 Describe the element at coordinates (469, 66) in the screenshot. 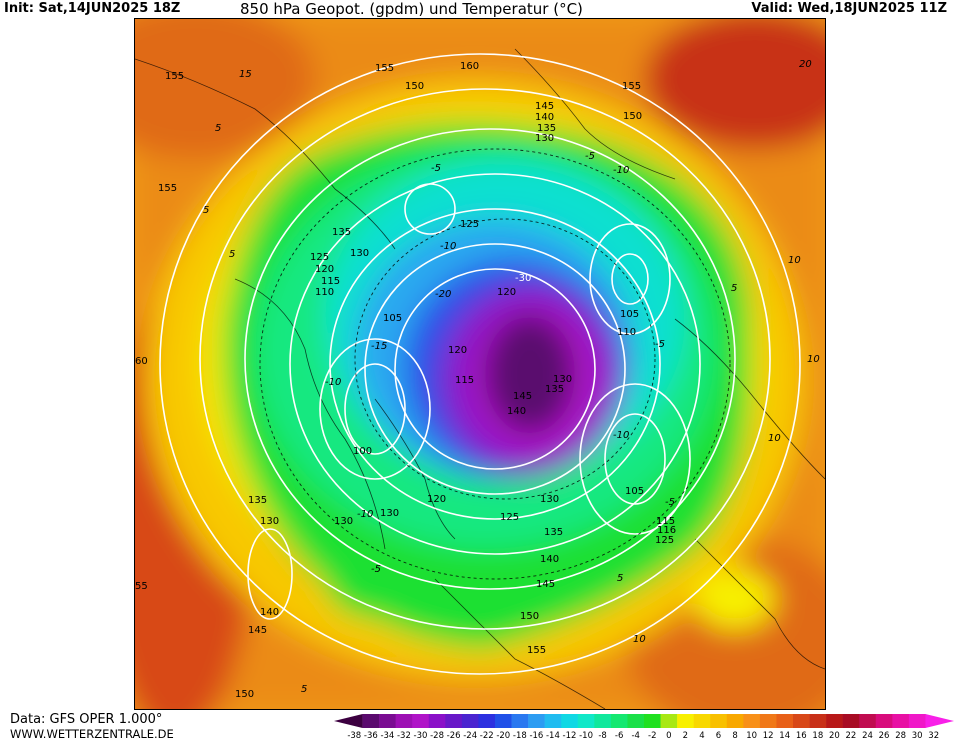

I see `geopot-label: 160` at that location.